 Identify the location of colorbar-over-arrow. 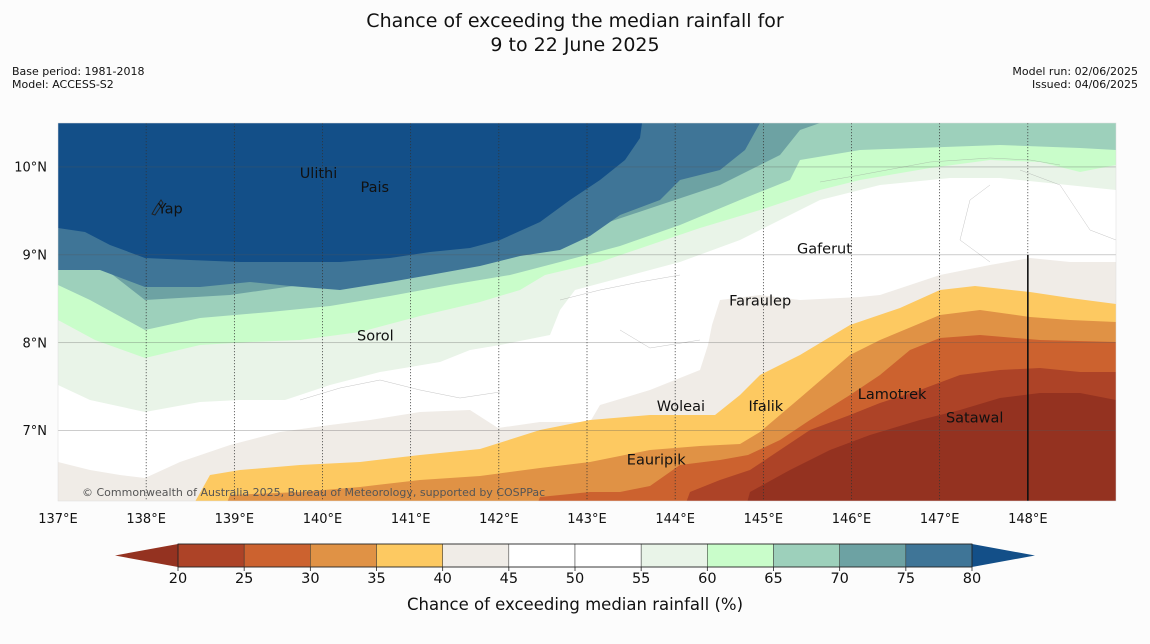
(1003, 555).